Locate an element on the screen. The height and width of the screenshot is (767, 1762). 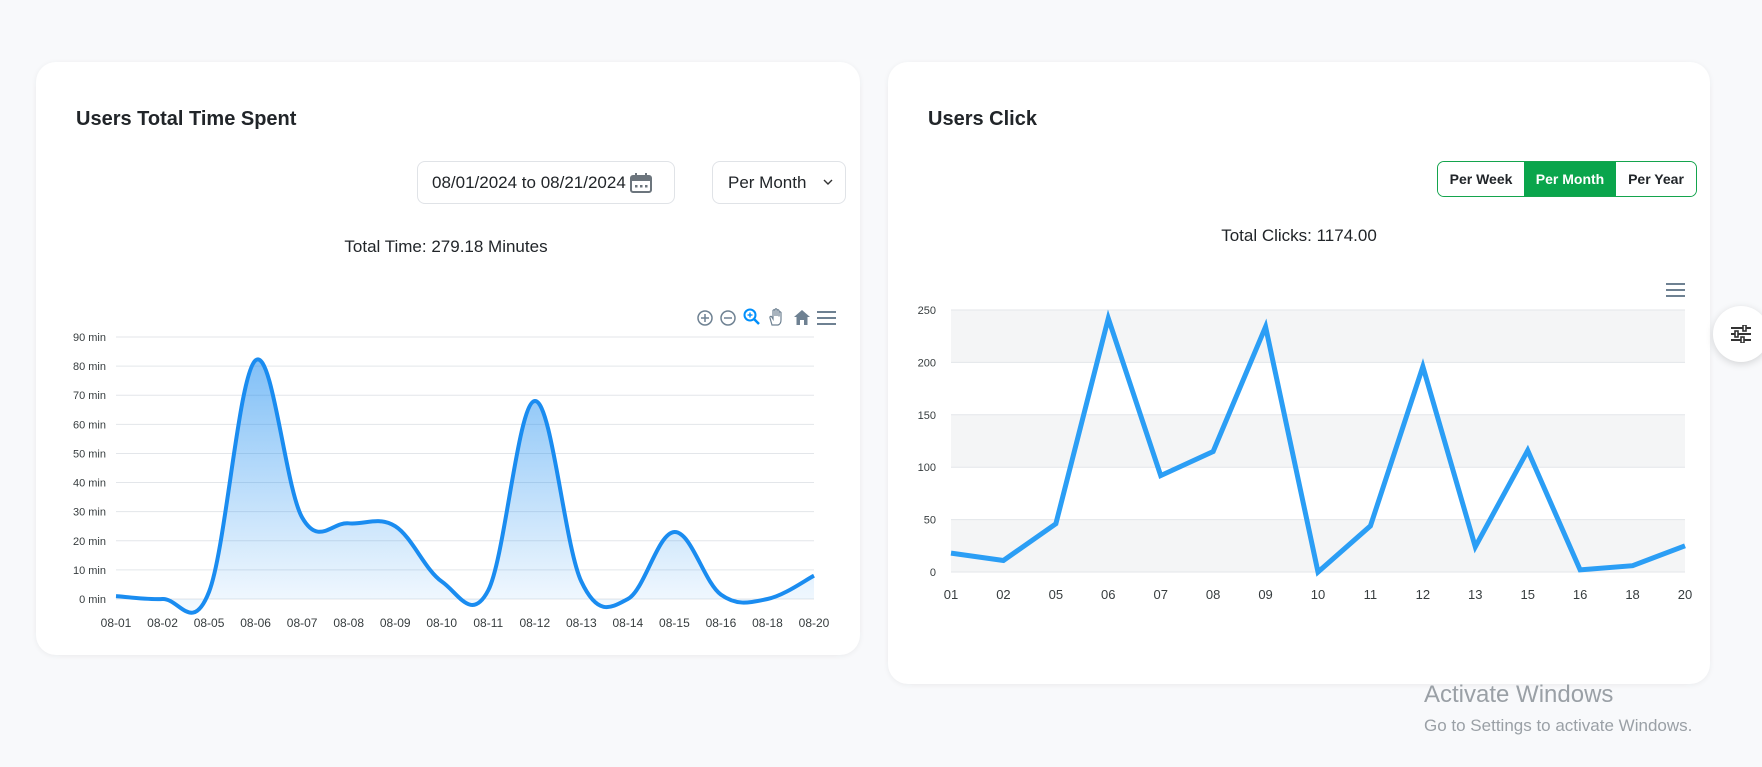
x-tick-label: 08-12 is located at coordinates (534, 623).